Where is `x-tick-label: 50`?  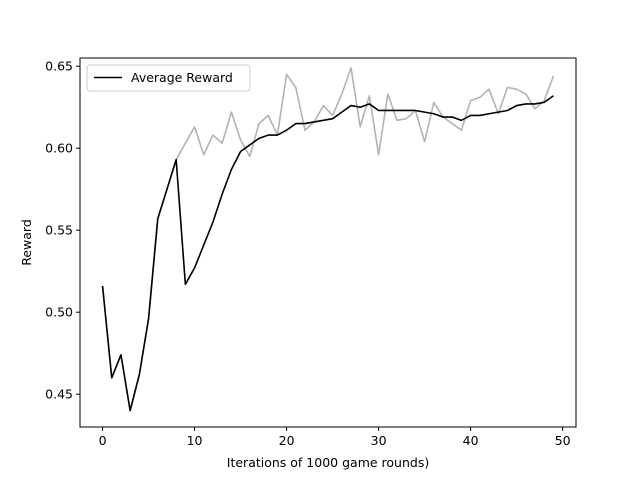 x-tick-label: 50 is located at coordinates (563, 440).